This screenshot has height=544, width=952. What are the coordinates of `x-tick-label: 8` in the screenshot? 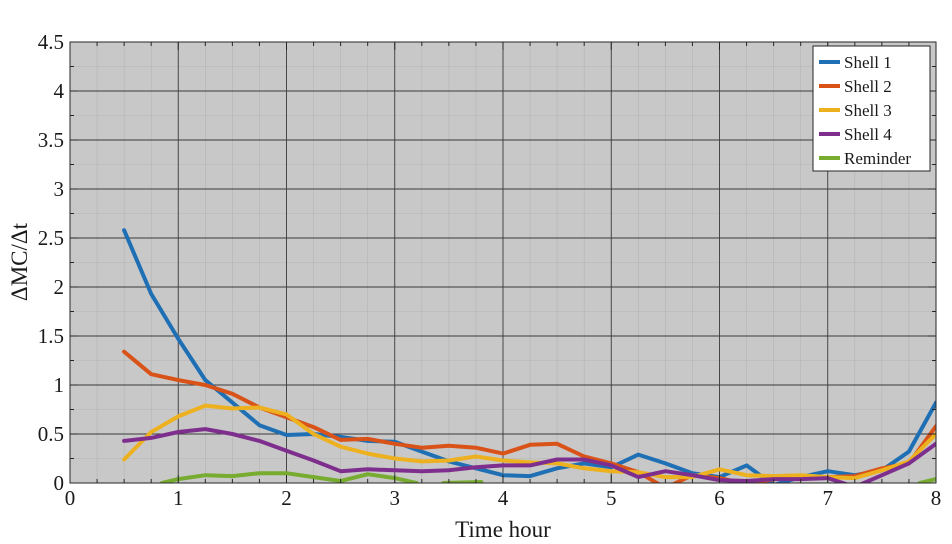 It's located at (936, 498).